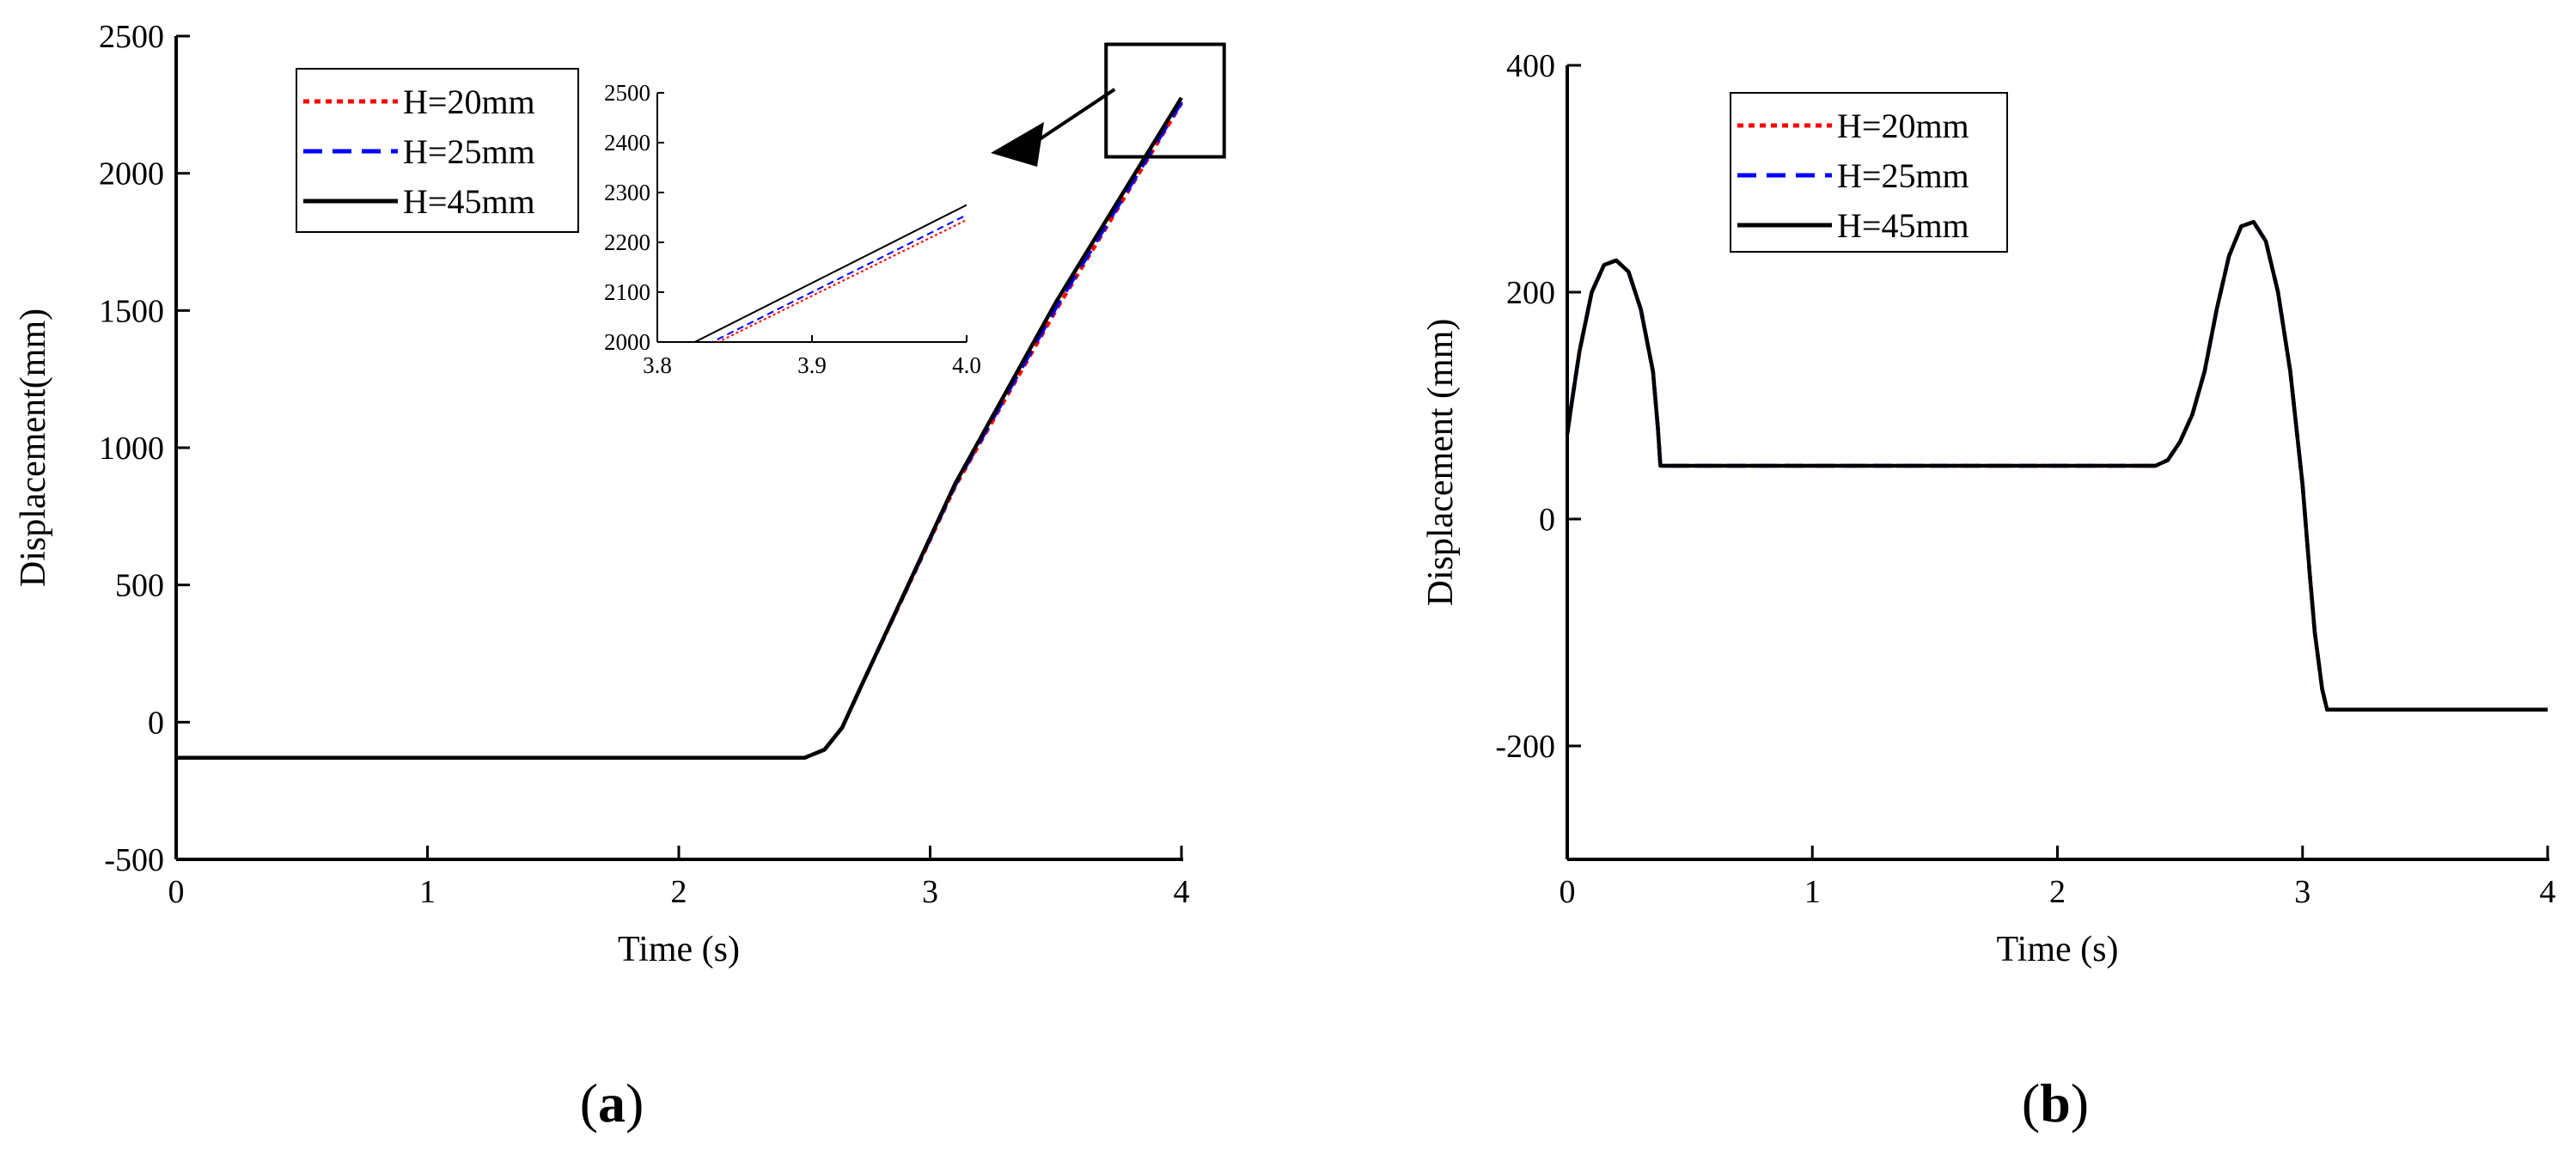  Describe the element at coordinates (627, 342) in the screenshot. I see `panel-a-inset-y-tick-label: 2000` at that location.